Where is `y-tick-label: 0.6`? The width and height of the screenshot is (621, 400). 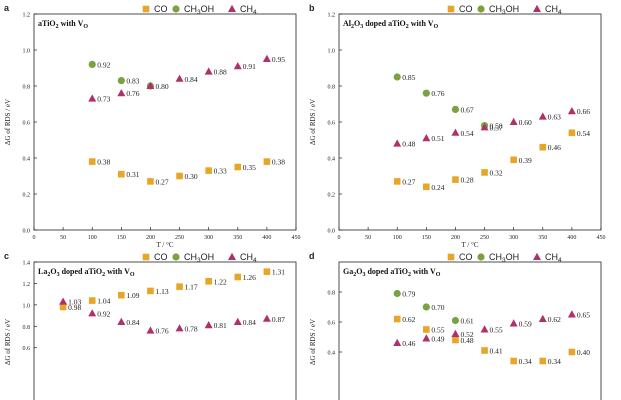
y-tick-label: 0.6 is located at coordinates (332, 124).